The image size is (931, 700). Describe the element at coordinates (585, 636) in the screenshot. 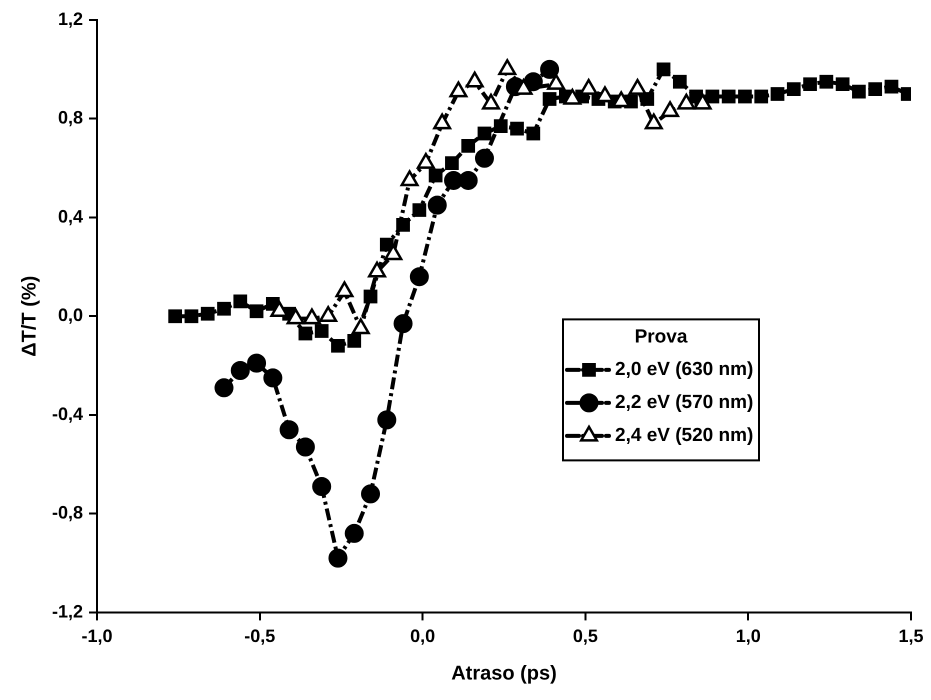

I see `x-tick-label: 0,5` at that location.